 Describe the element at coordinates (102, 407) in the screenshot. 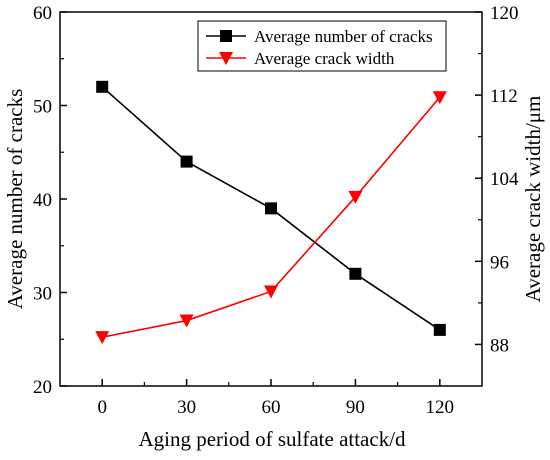

I see `x-tick-label-0: 0` at that location.